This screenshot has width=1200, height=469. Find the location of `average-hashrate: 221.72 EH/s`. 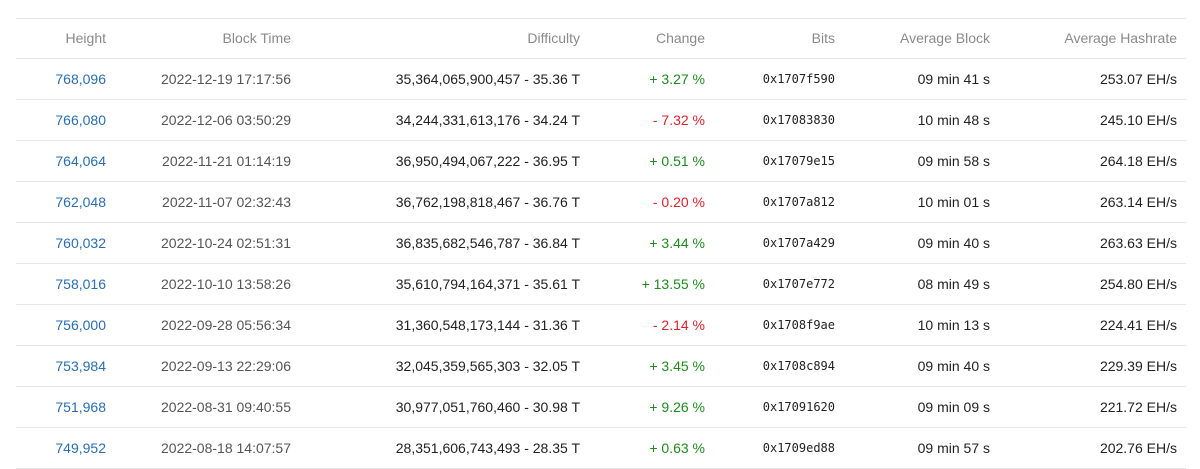

average-hashrate: 221.72 EH/s is located at coordinates (1138, 407).